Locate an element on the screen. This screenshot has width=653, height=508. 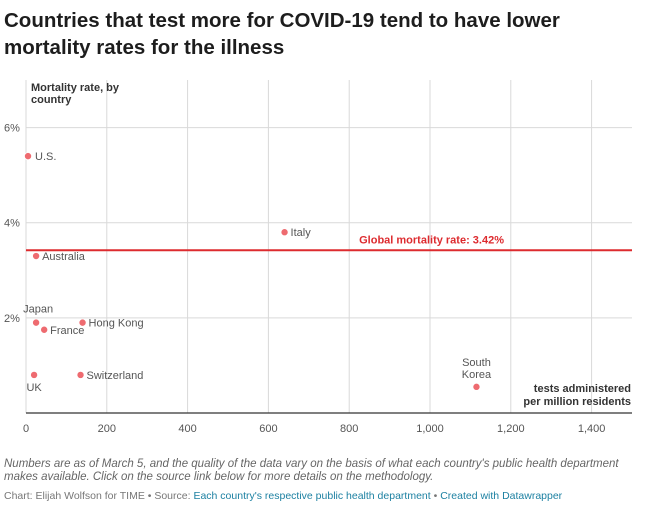
byline-author: Chart: Elijah Wolfson for TIME is located at coordinates (74, 496).